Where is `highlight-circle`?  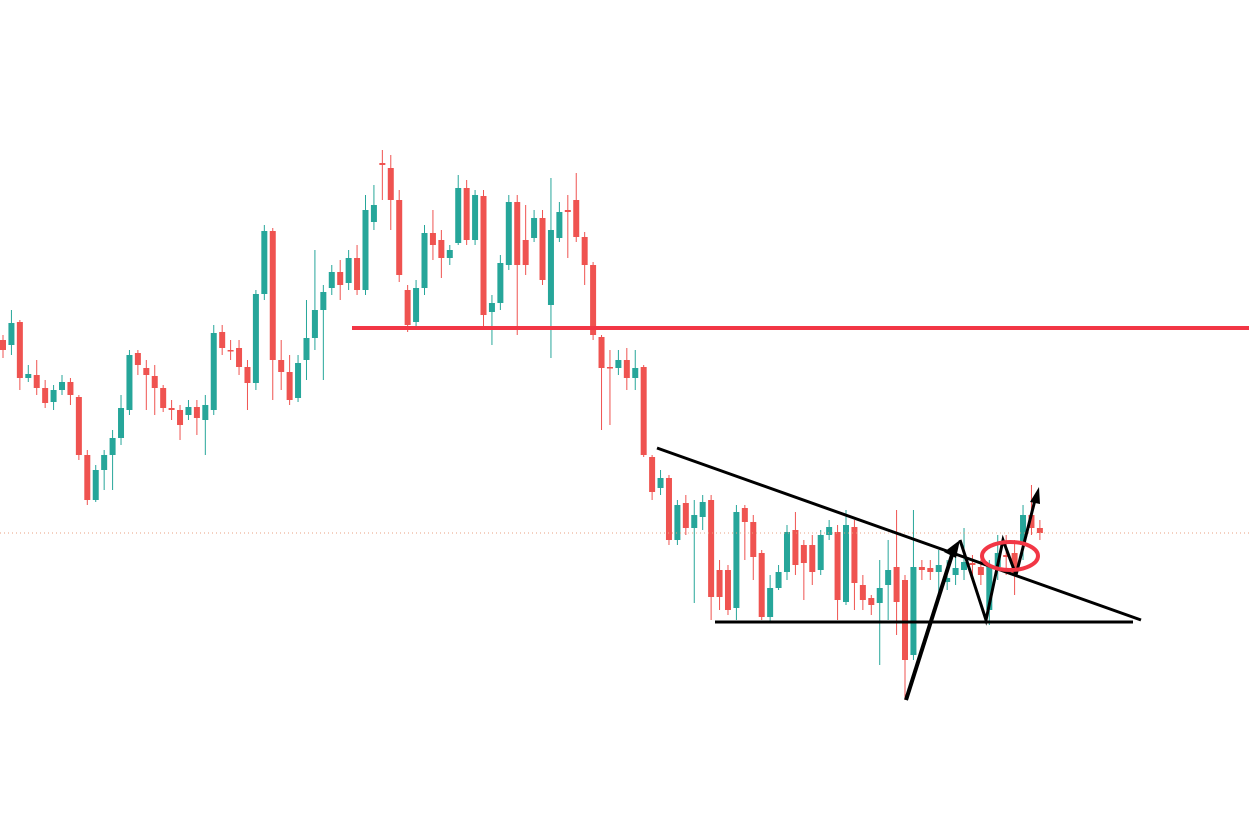 highlight-circle is located at coordinates (1010, 556).